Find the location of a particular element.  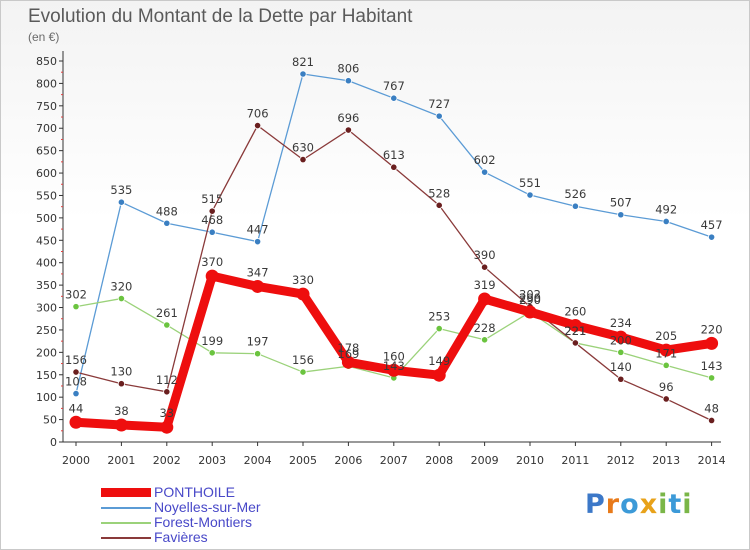

data-label-forest-montiers: 302 is located at coordinates (76, 295).